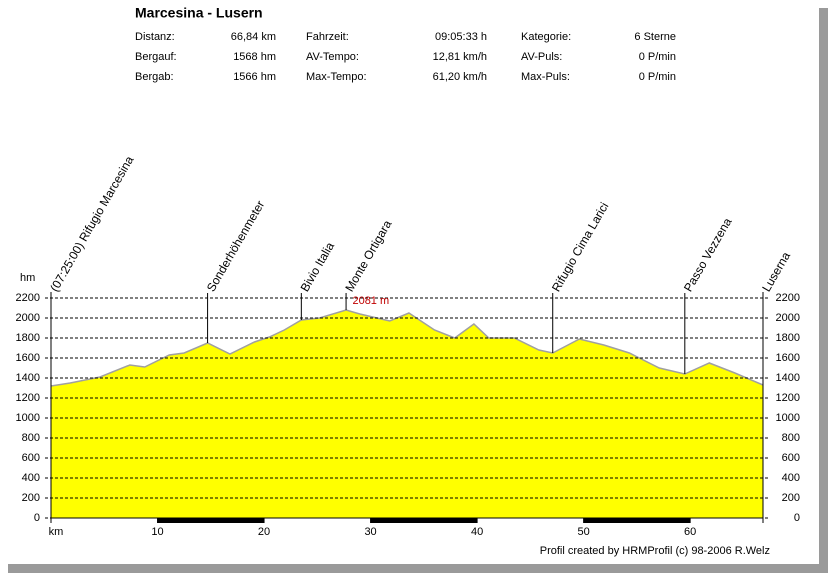  I want to click on max-label: 2081 m, so click(370, 301).